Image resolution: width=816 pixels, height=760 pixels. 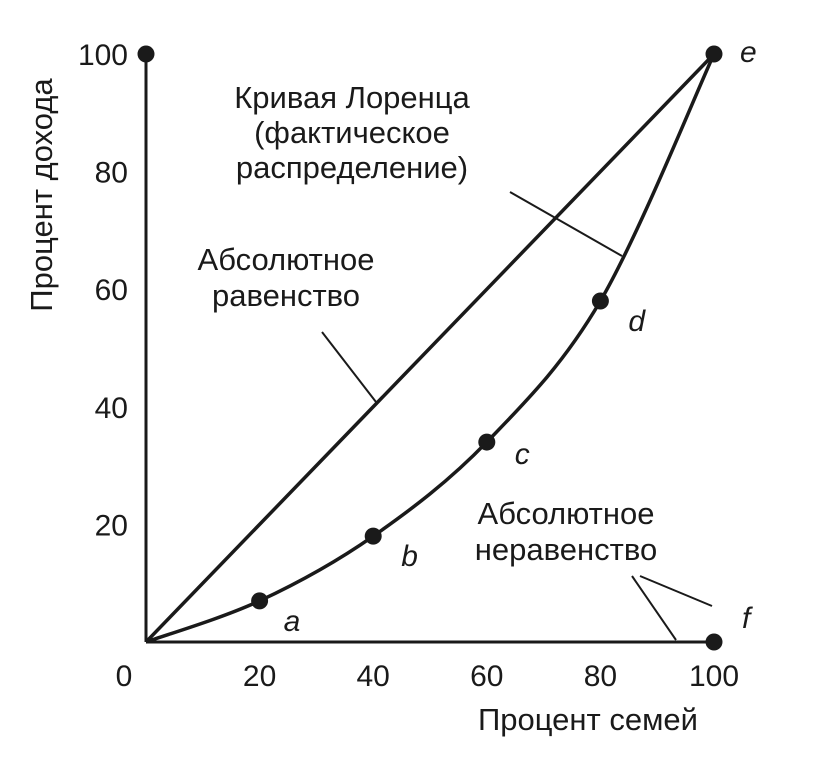 What do you see at coordinates (714, 676) in the screenshot?
I see `x-tick-label: 100` at bounding box center [714, 676].